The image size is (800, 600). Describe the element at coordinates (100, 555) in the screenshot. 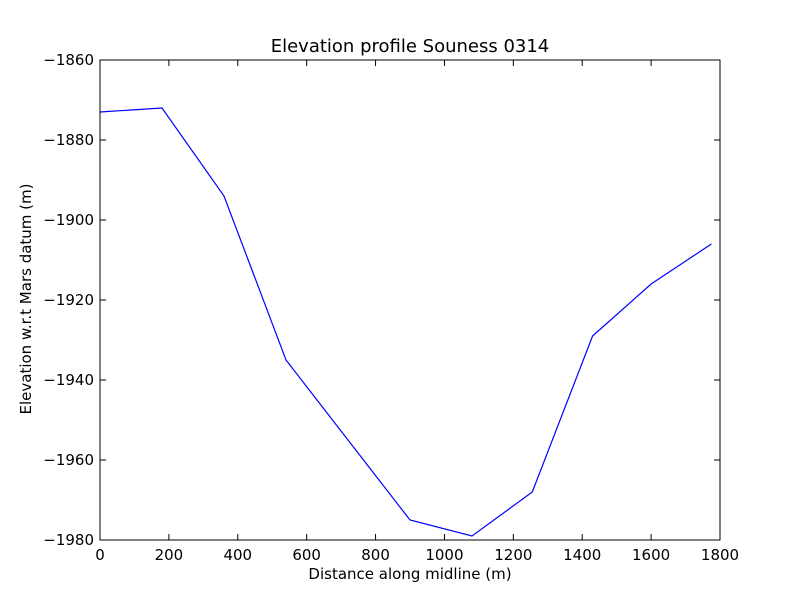

I see `x-tick-label: 0` at that location.